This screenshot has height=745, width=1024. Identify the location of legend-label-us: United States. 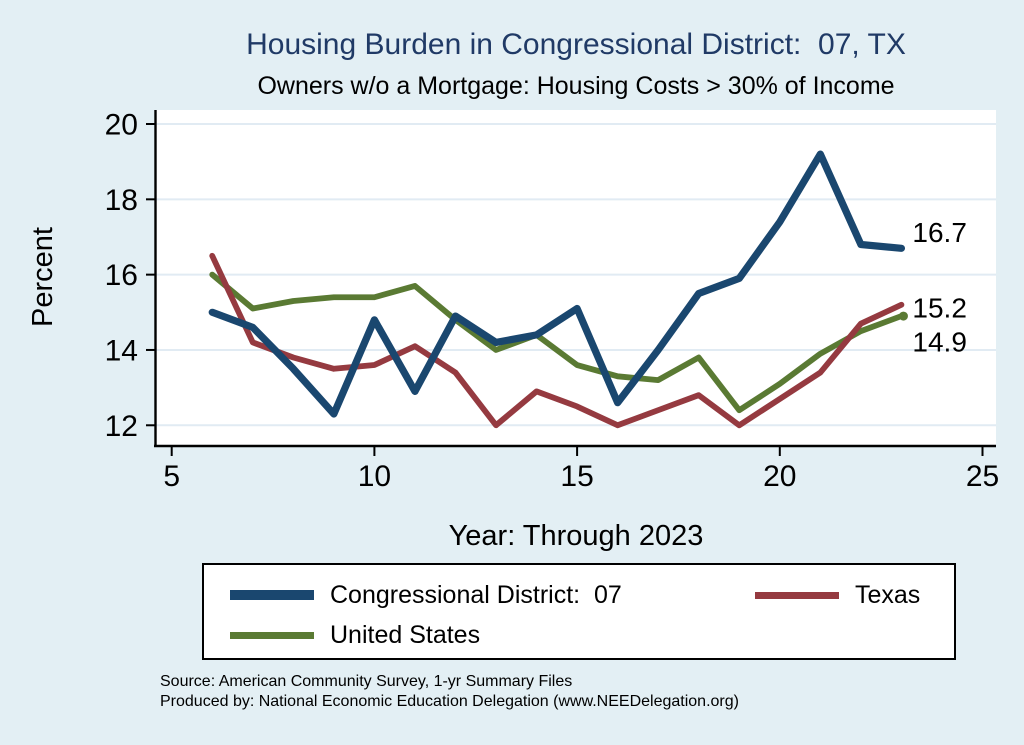
(405, 634).